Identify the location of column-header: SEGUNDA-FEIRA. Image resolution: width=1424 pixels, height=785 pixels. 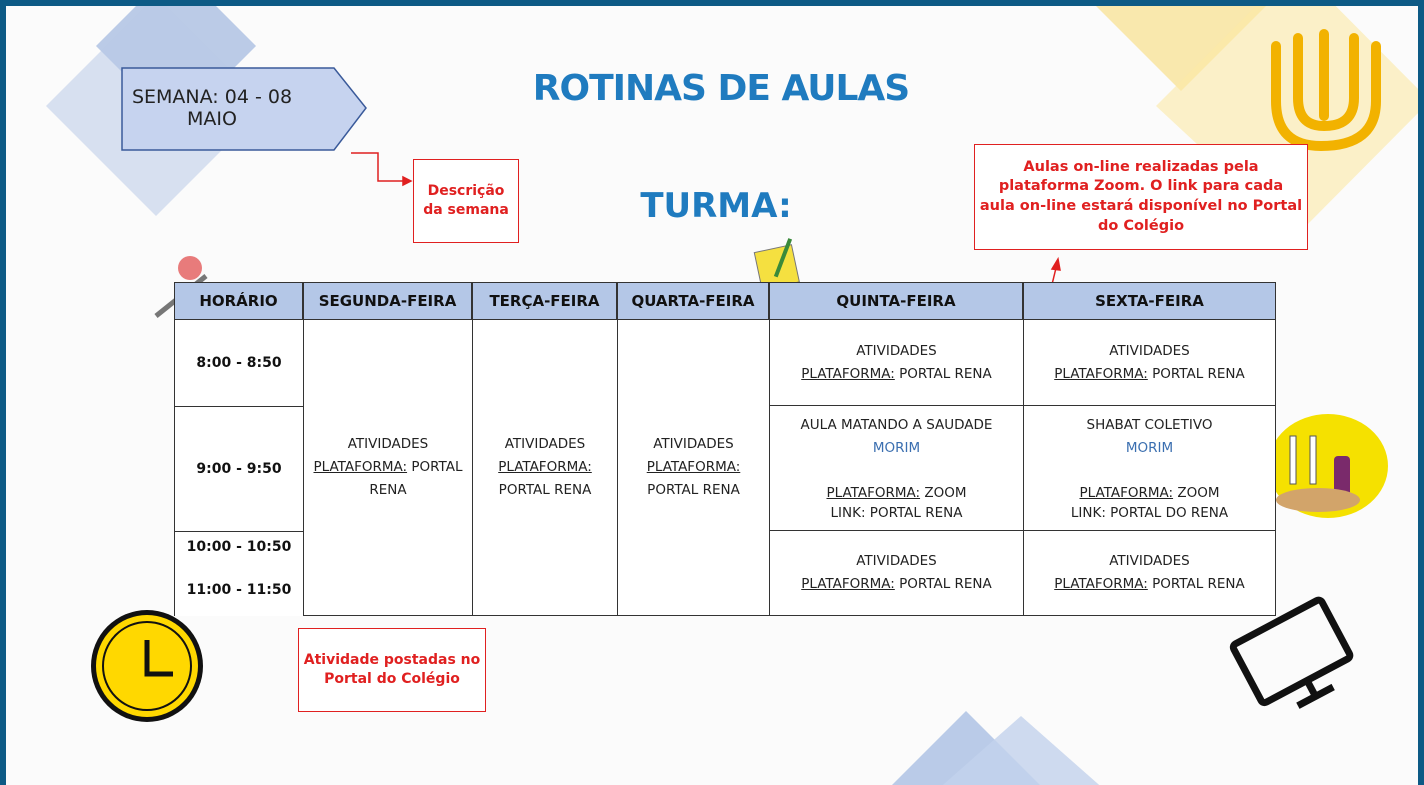
(387, 301).